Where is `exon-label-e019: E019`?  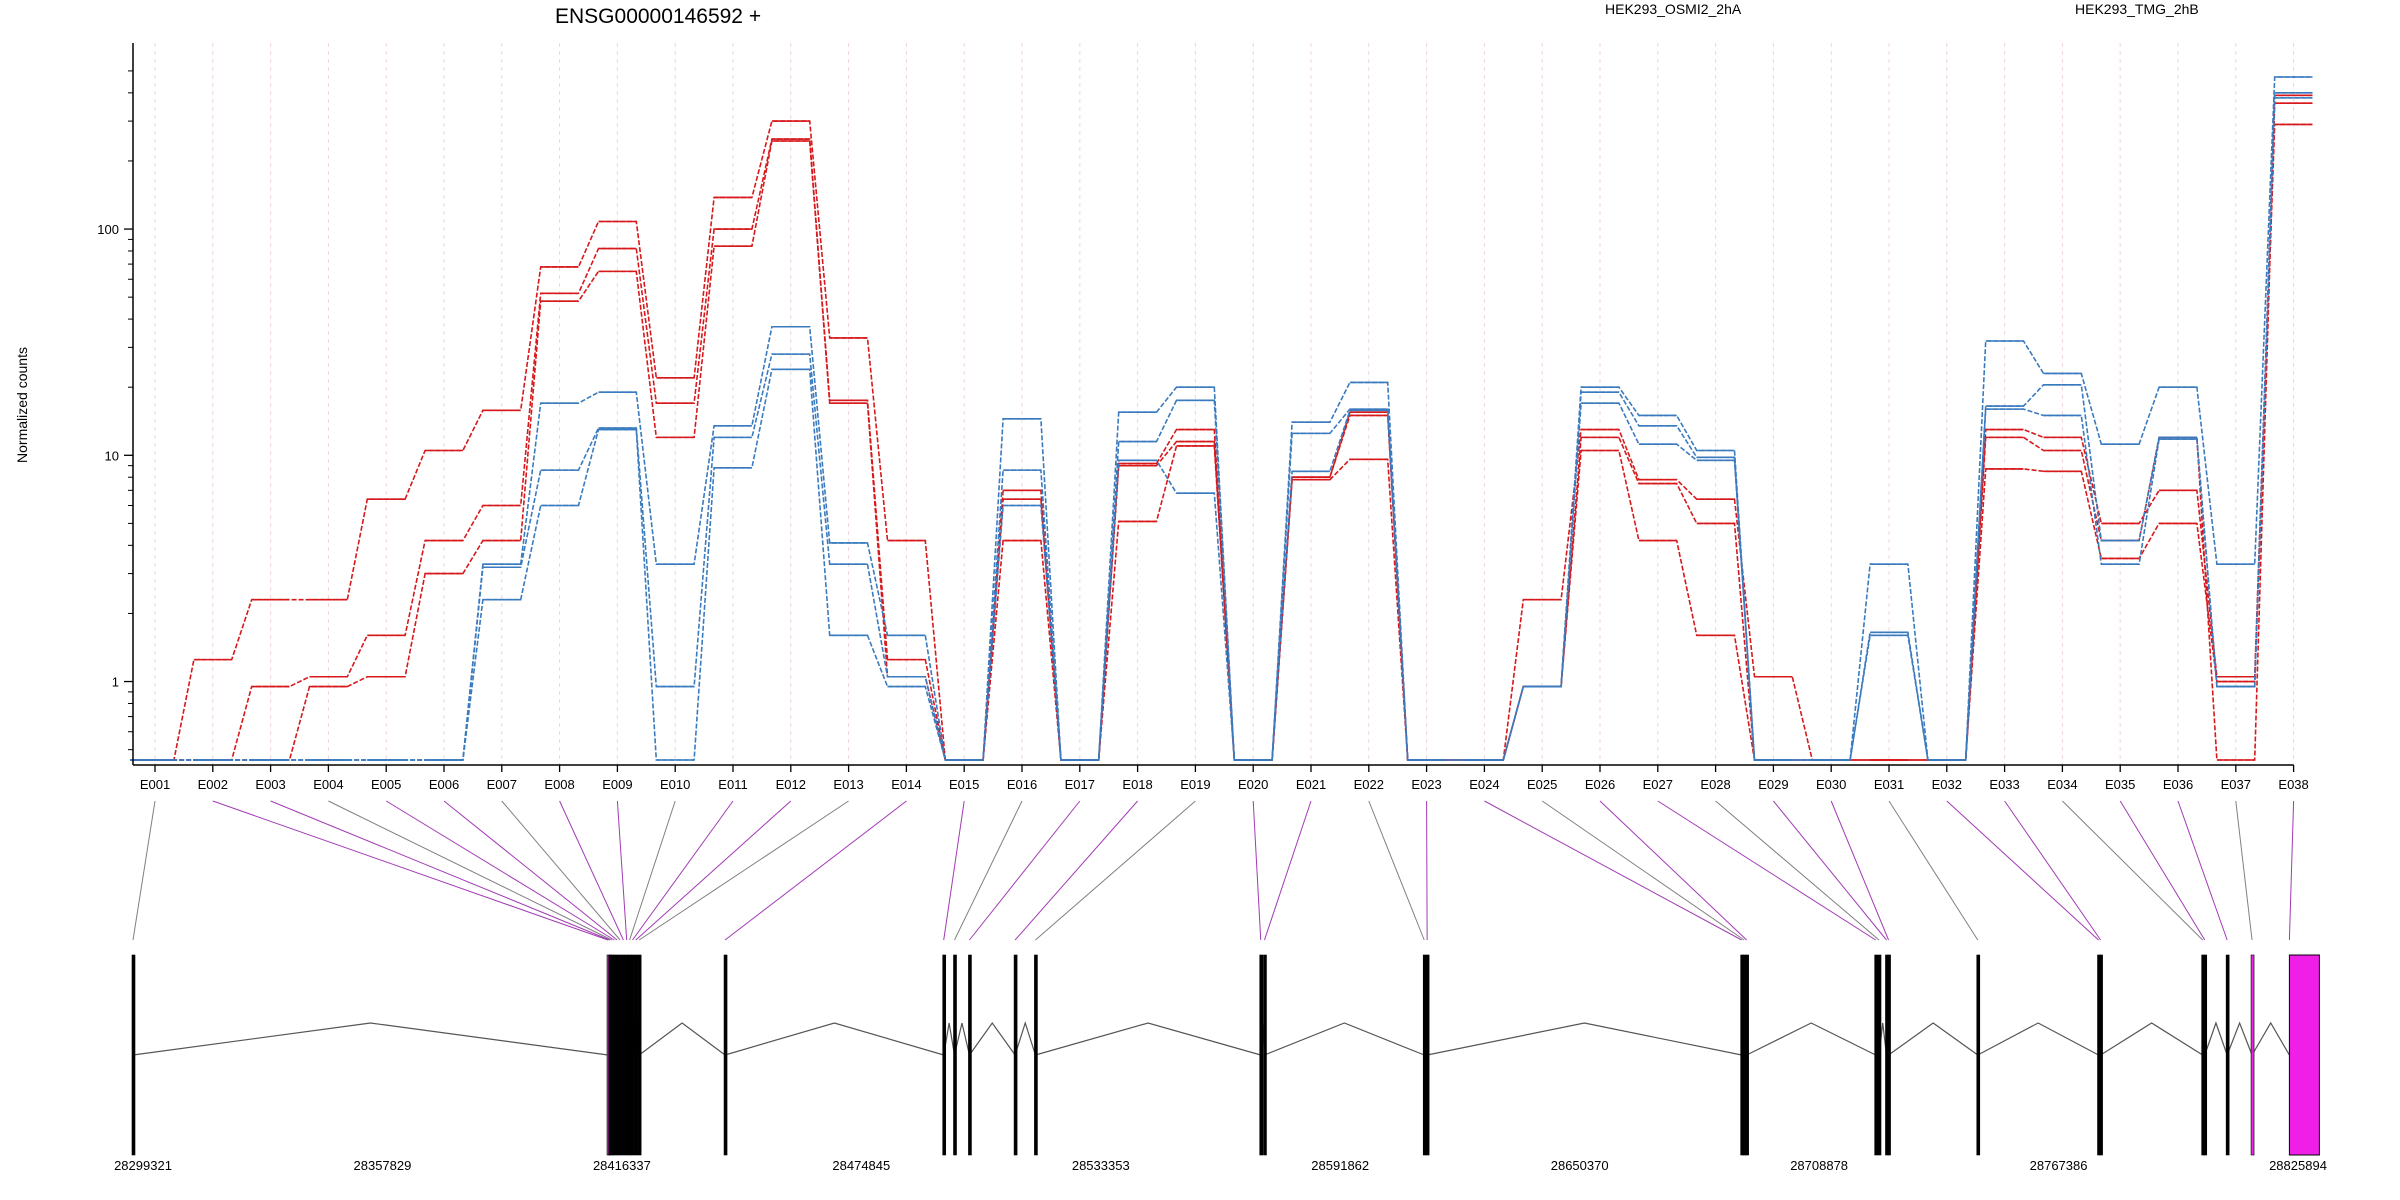
exon-label-e019: E019 is located at coordinates (1195, 784).